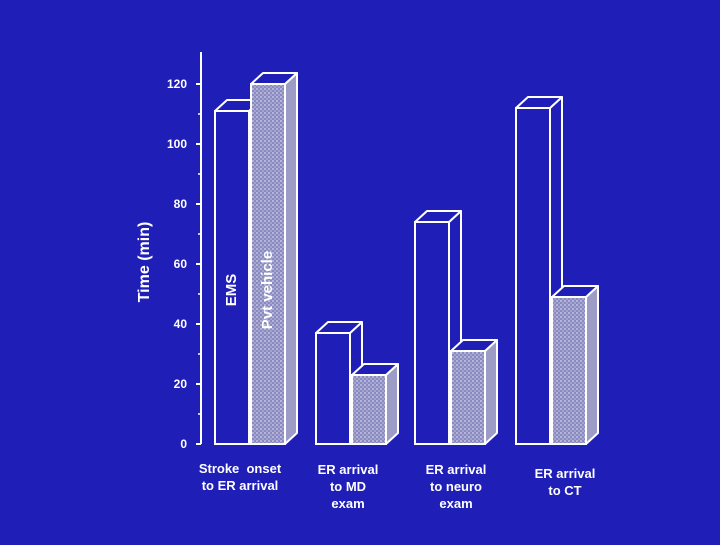 The width and height of the screenshot is (720, 545). Describe the element at coordinates (181, 384) in the screenshot. I see `y-tick-label: 20` at that location.